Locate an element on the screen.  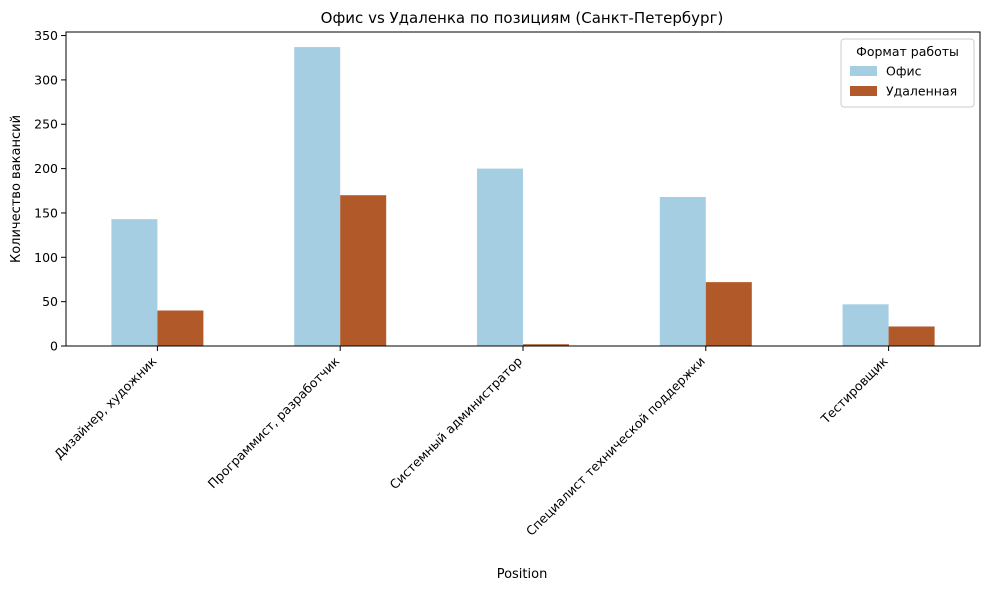
y-axis-label: Количество вакансий is located at coordinates (16, 189).